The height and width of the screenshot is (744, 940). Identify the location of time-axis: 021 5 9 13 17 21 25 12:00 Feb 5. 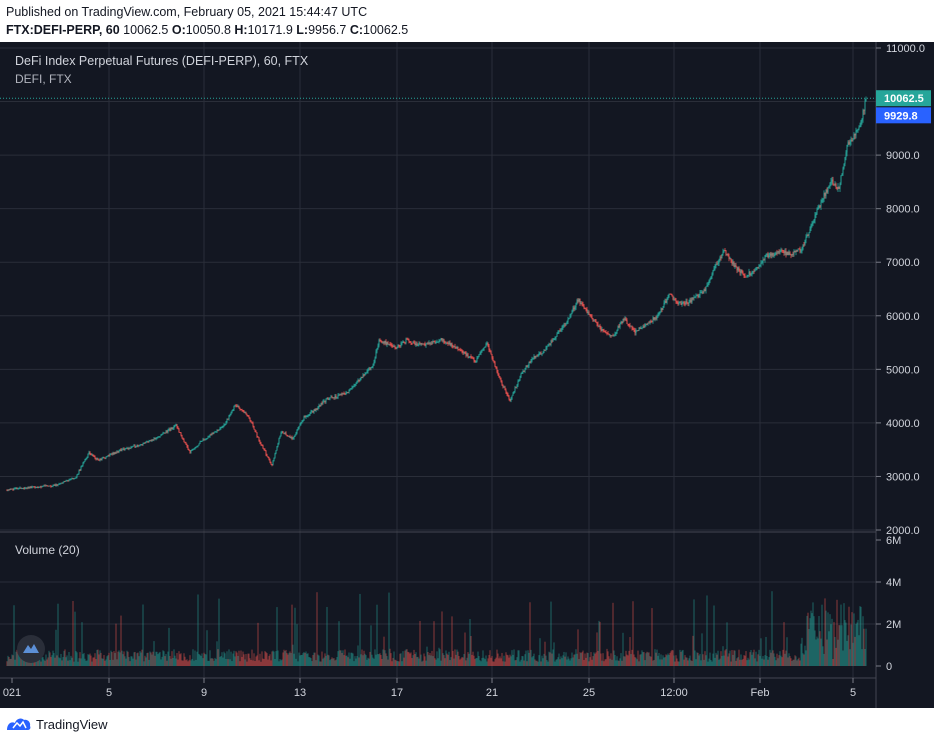
(429, 688).